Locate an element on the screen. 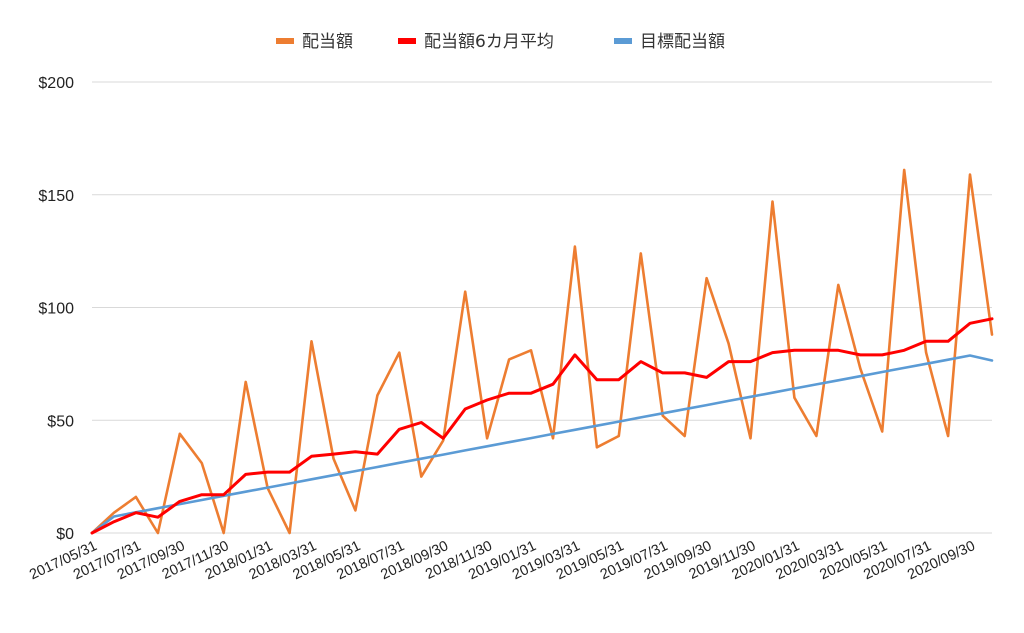 The width and height of the screenshot is (1024, 633). y-axis: $0 $50 $100 $150 $200 is located at coordinates (56, 309).